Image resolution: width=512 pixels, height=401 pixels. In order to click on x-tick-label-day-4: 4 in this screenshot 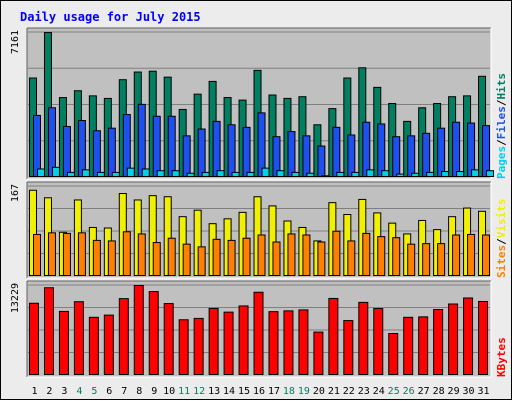, I will do `click(79, 391)`.